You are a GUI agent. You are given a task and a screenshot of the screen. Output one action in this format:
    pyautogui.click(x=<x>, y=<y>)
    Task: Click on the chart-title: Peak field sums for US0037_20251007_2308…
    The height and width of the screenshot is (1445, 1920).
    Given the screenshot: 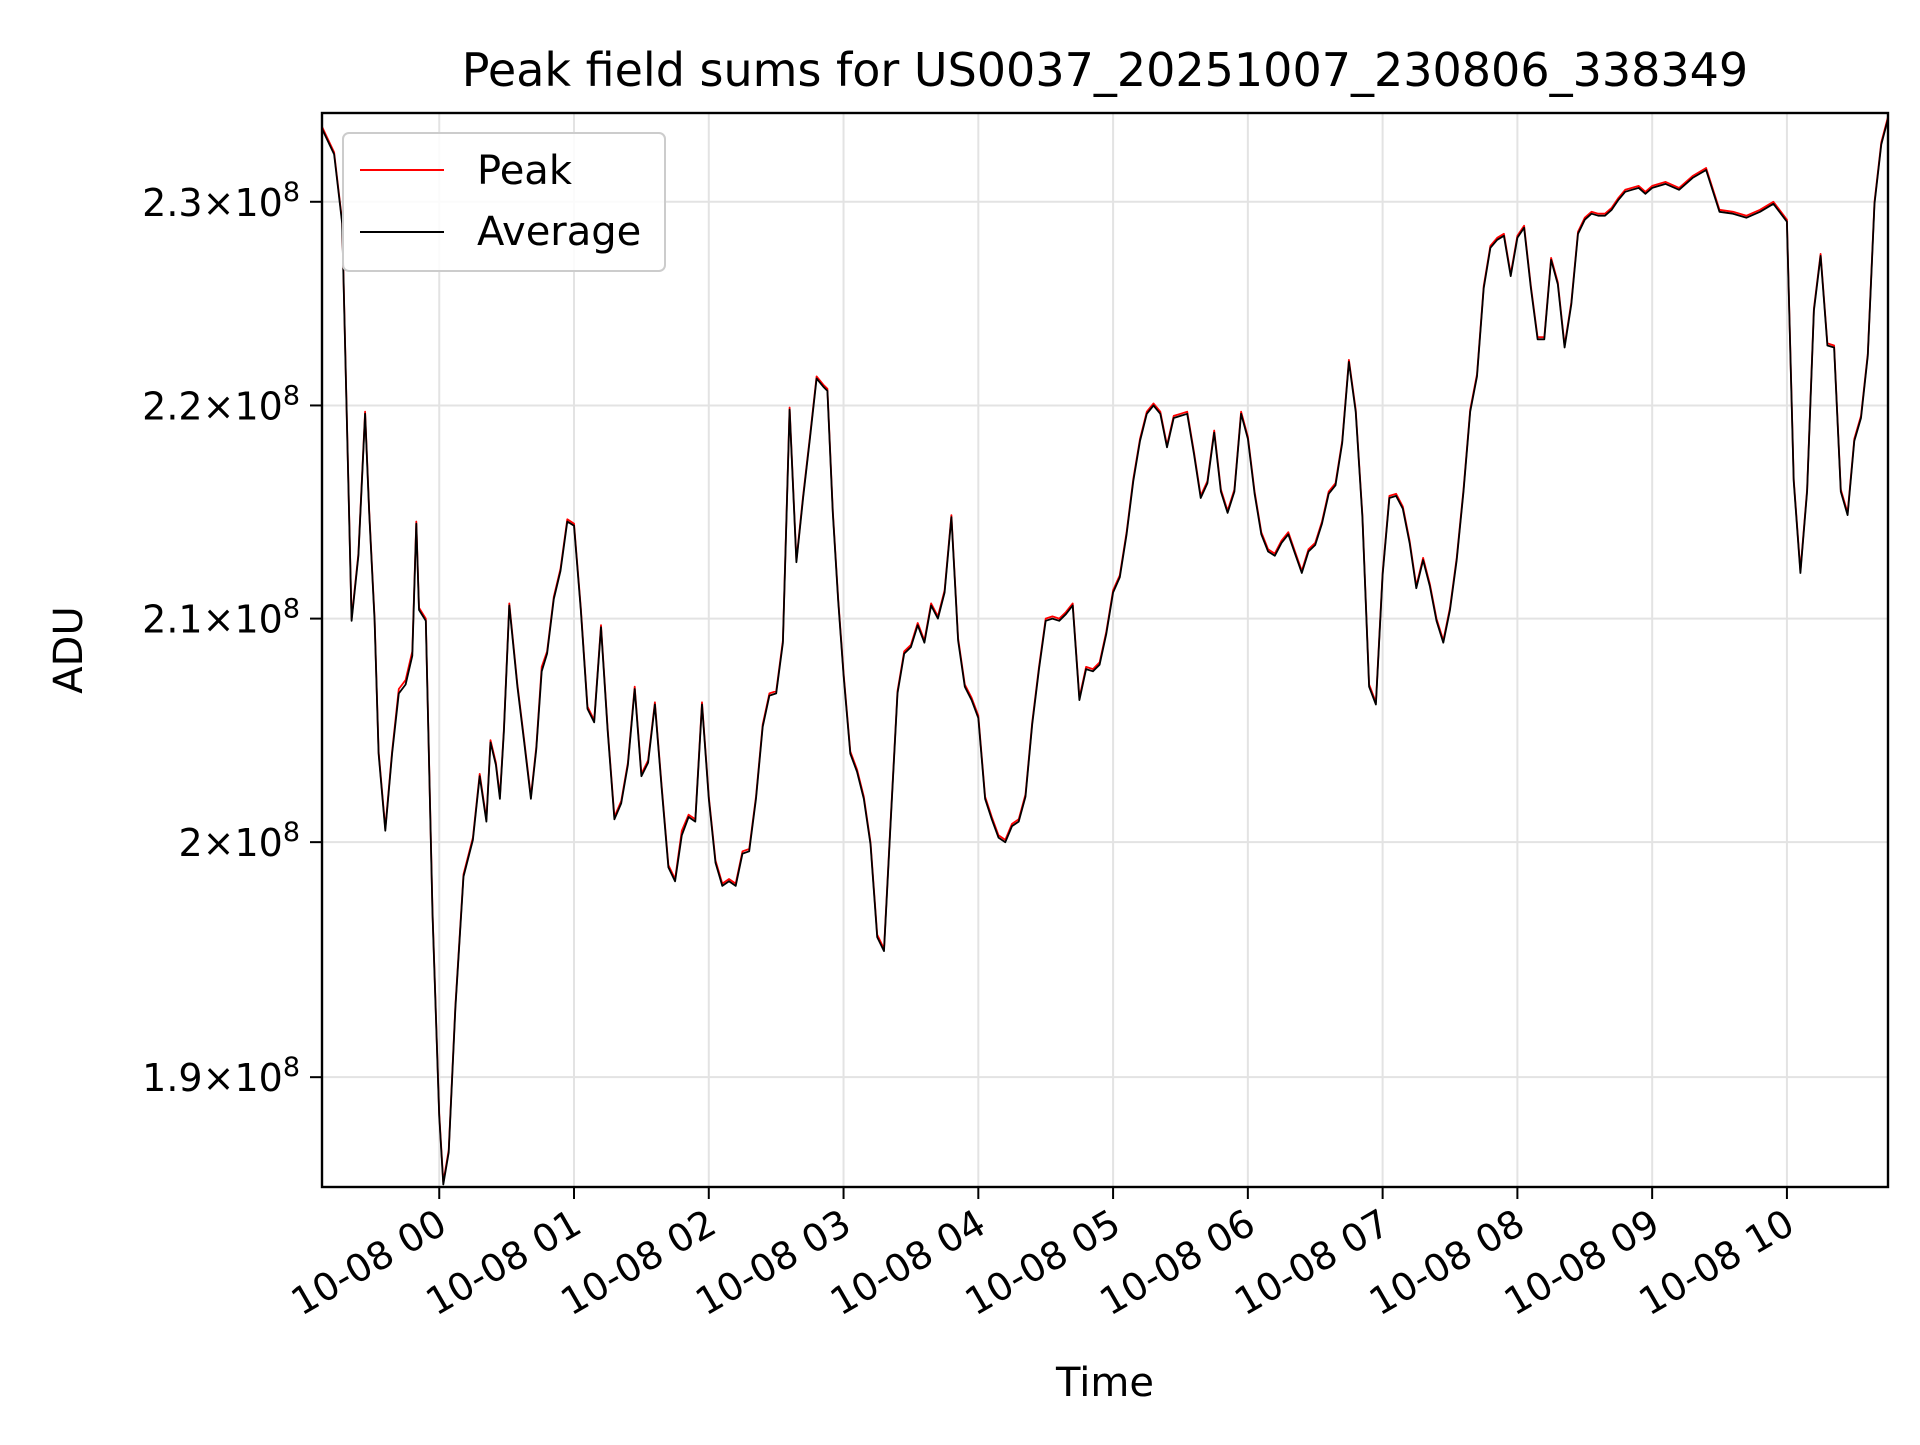 What is the action you would take?
    pyautogui.click(x=1105, y=70)
    